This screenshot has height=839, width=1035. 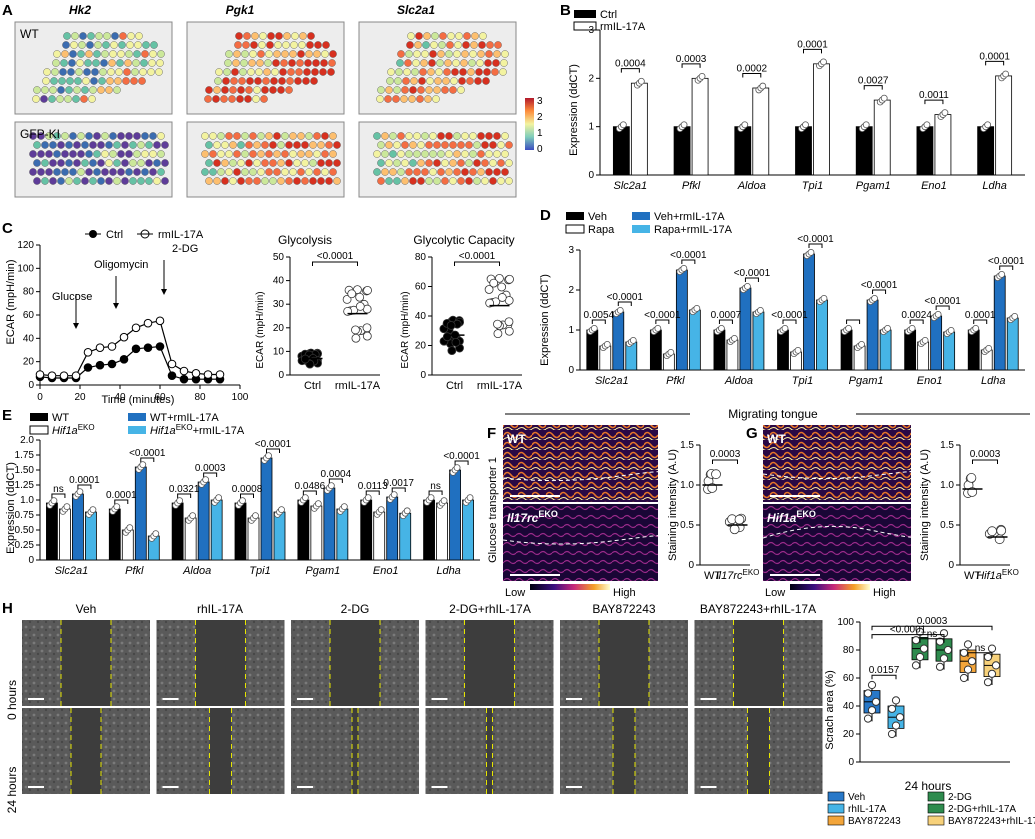 I want to click on y-tick-label: 40, so click(x=29, y=338).